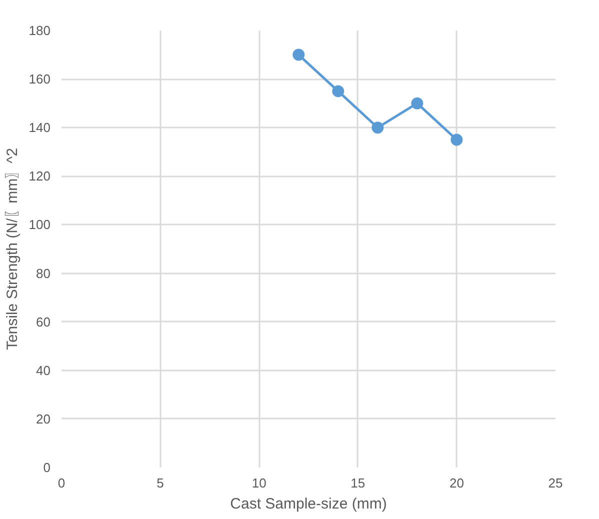  I want to click on x-tick-label: 0, so click(62, 483).